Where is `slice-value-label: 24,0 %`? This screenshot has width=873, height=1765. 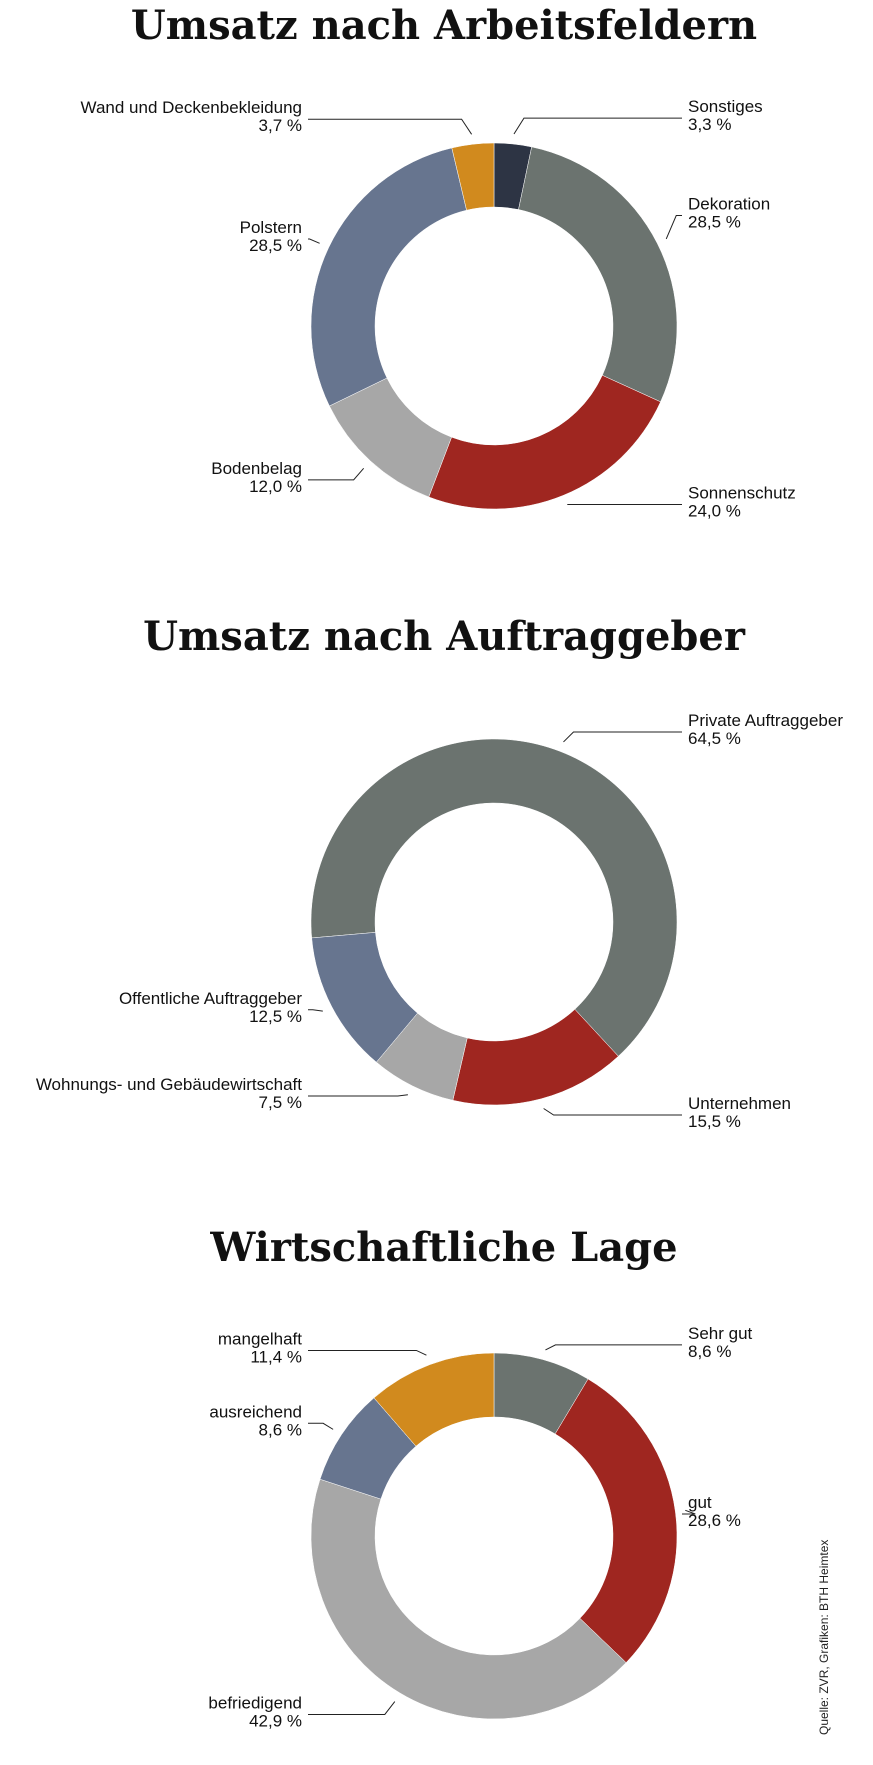 slice-value-label: 24,0 % is located at coordinates (714, 510).